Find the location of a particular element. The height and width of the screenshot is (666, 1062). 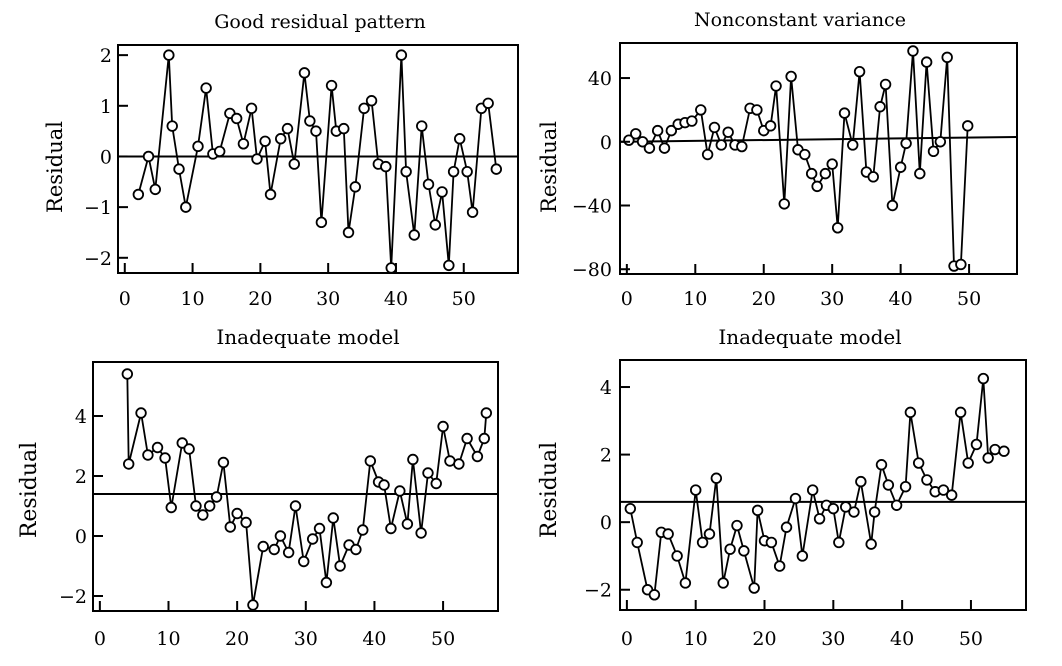

y-tick-label: −40 is located at coordinates (592, 206).